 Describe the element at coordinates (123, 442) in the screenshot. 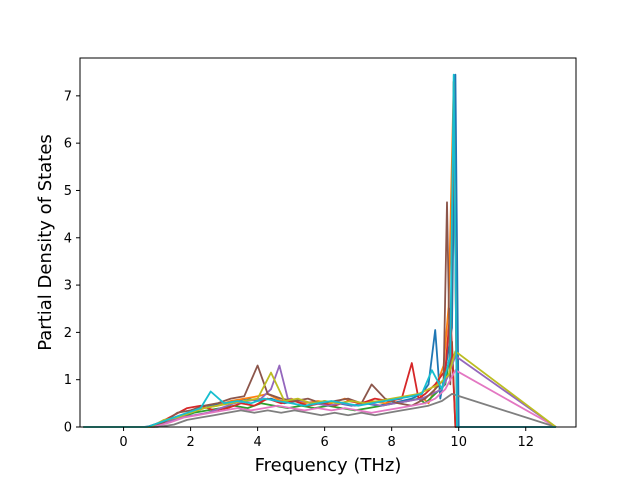

I see `x-tick-label: 0` at that location.